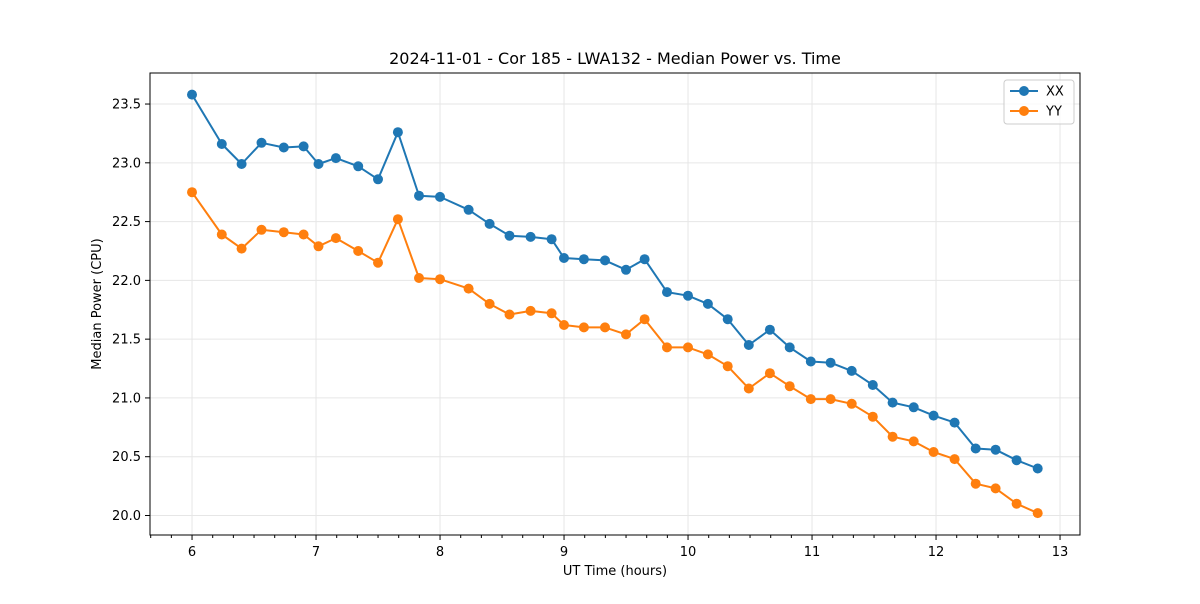  I want to click on x-tick-label: 13, so click(1060, 552).